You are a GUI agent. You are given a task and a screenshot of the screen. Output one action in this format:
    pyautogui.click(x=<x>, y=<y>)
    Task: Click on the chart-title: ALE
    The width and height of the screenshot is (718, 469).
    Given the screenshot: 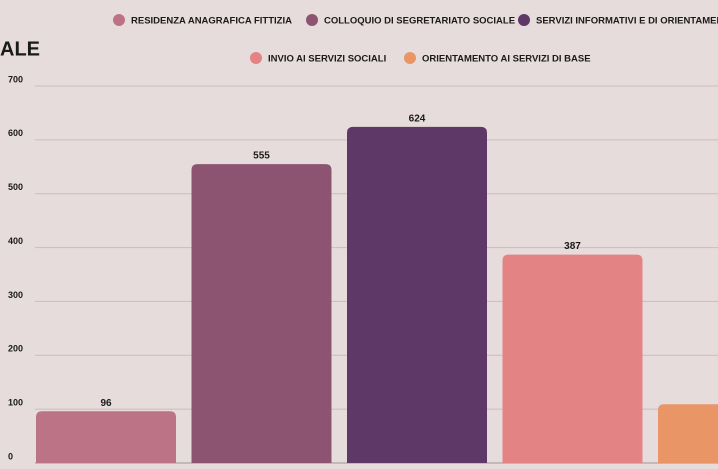 What is the action you would take?
    pyautogui.click(x=20, y=49)
    